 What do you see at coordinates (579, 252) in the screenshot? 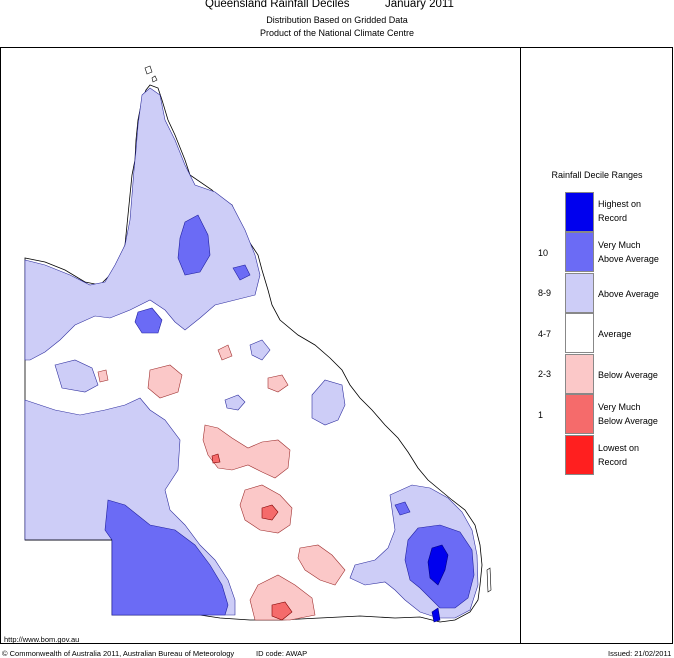
I see `legend-swatch-very-much-above` at bounding box center [579, 252].